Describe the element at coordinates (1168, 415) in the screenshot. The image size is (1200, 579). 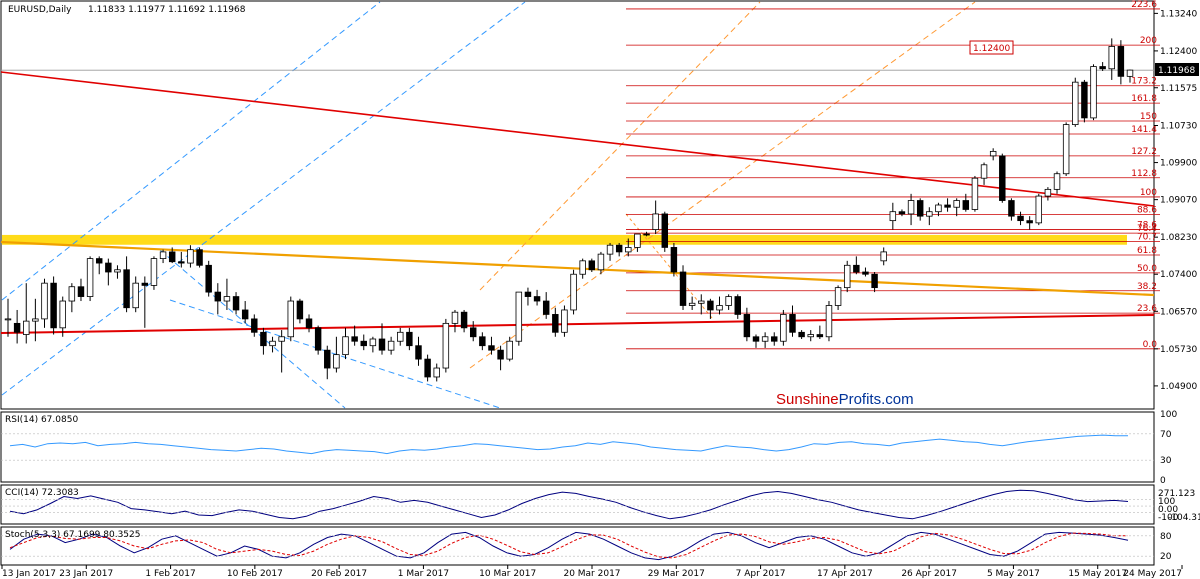
I see `rsi-tick-label: 100` at that location.